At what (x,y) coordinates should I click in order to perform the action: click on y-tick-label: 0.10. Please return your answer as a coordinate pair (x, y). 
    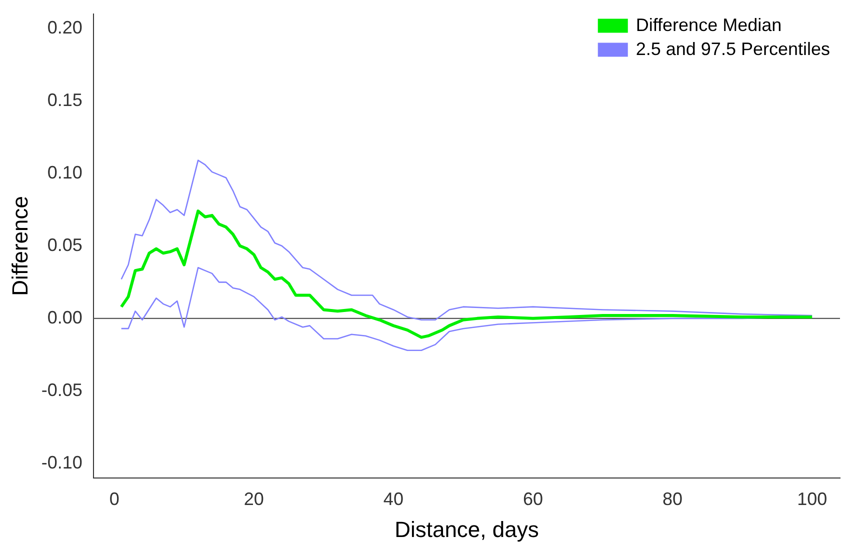
    Looking at the image, I should click on (64, 172).